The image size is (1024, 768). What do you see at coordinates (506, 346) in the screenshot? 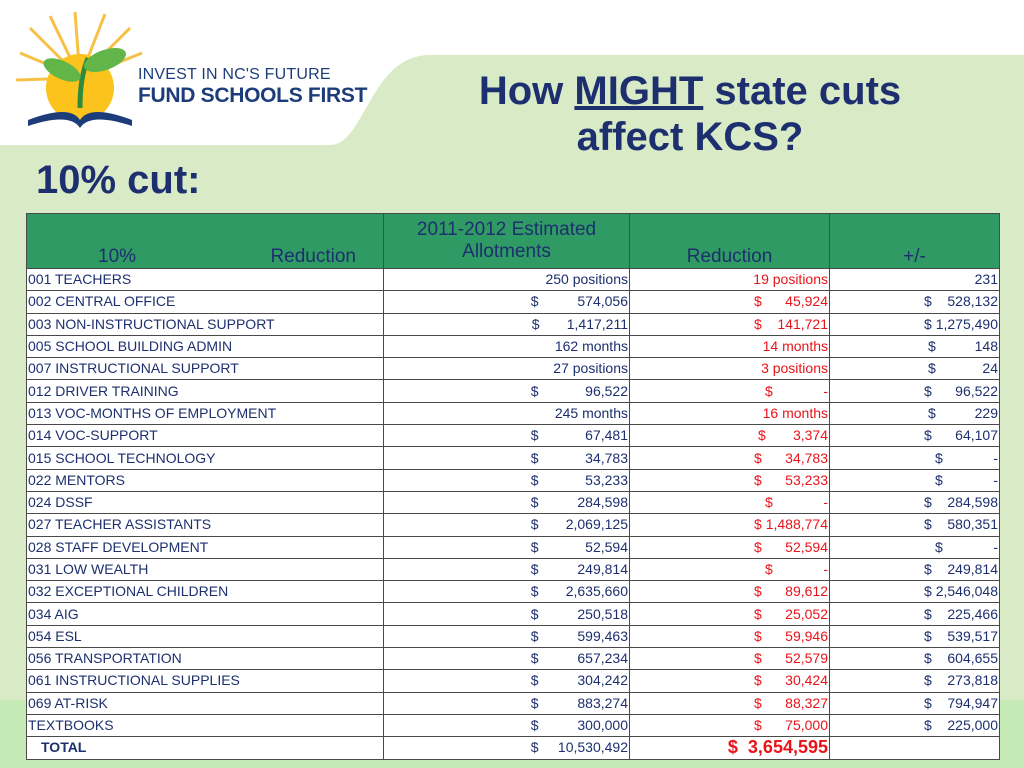
I see `row-allotment: 162 months` at bounding box center [506, 346].